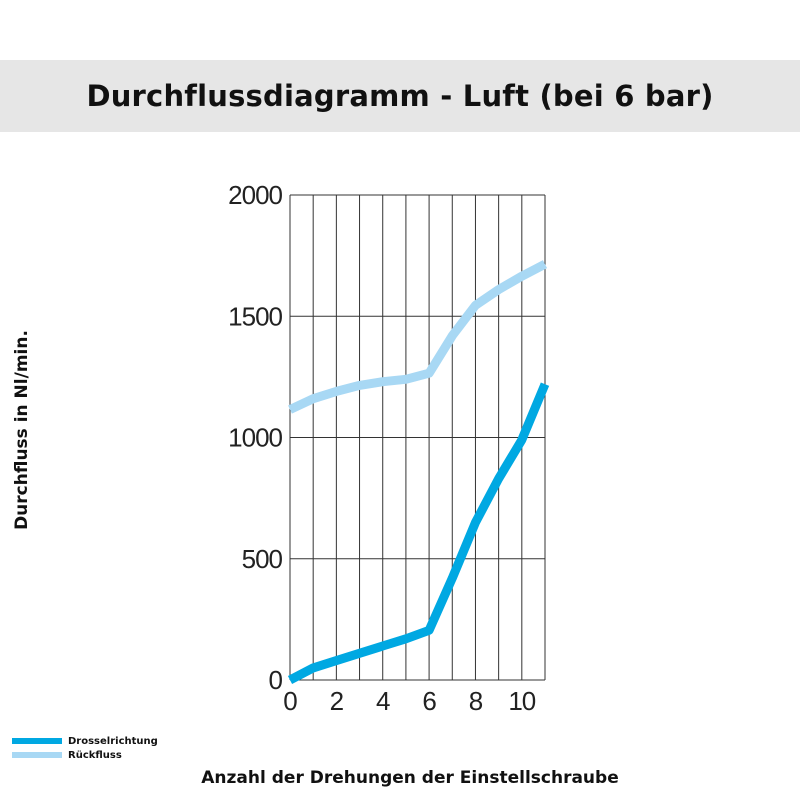 This screenshot has height=800, width=800. What do you see at coordinates (255, 195) in the screenshot?
I see `y-tick-label: 2000` at bounding box center [255, 195].